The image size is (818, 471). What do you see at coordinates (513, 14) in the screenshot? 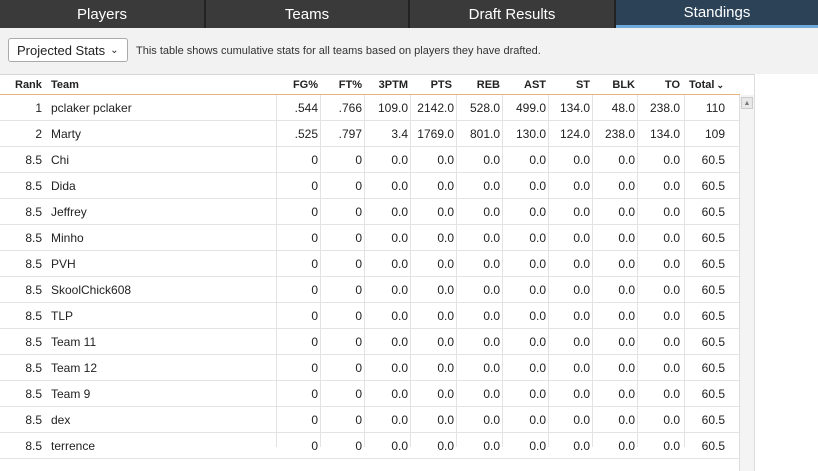
I see `tab-draft-results: Draft Results` at bounding box center [513, 14].